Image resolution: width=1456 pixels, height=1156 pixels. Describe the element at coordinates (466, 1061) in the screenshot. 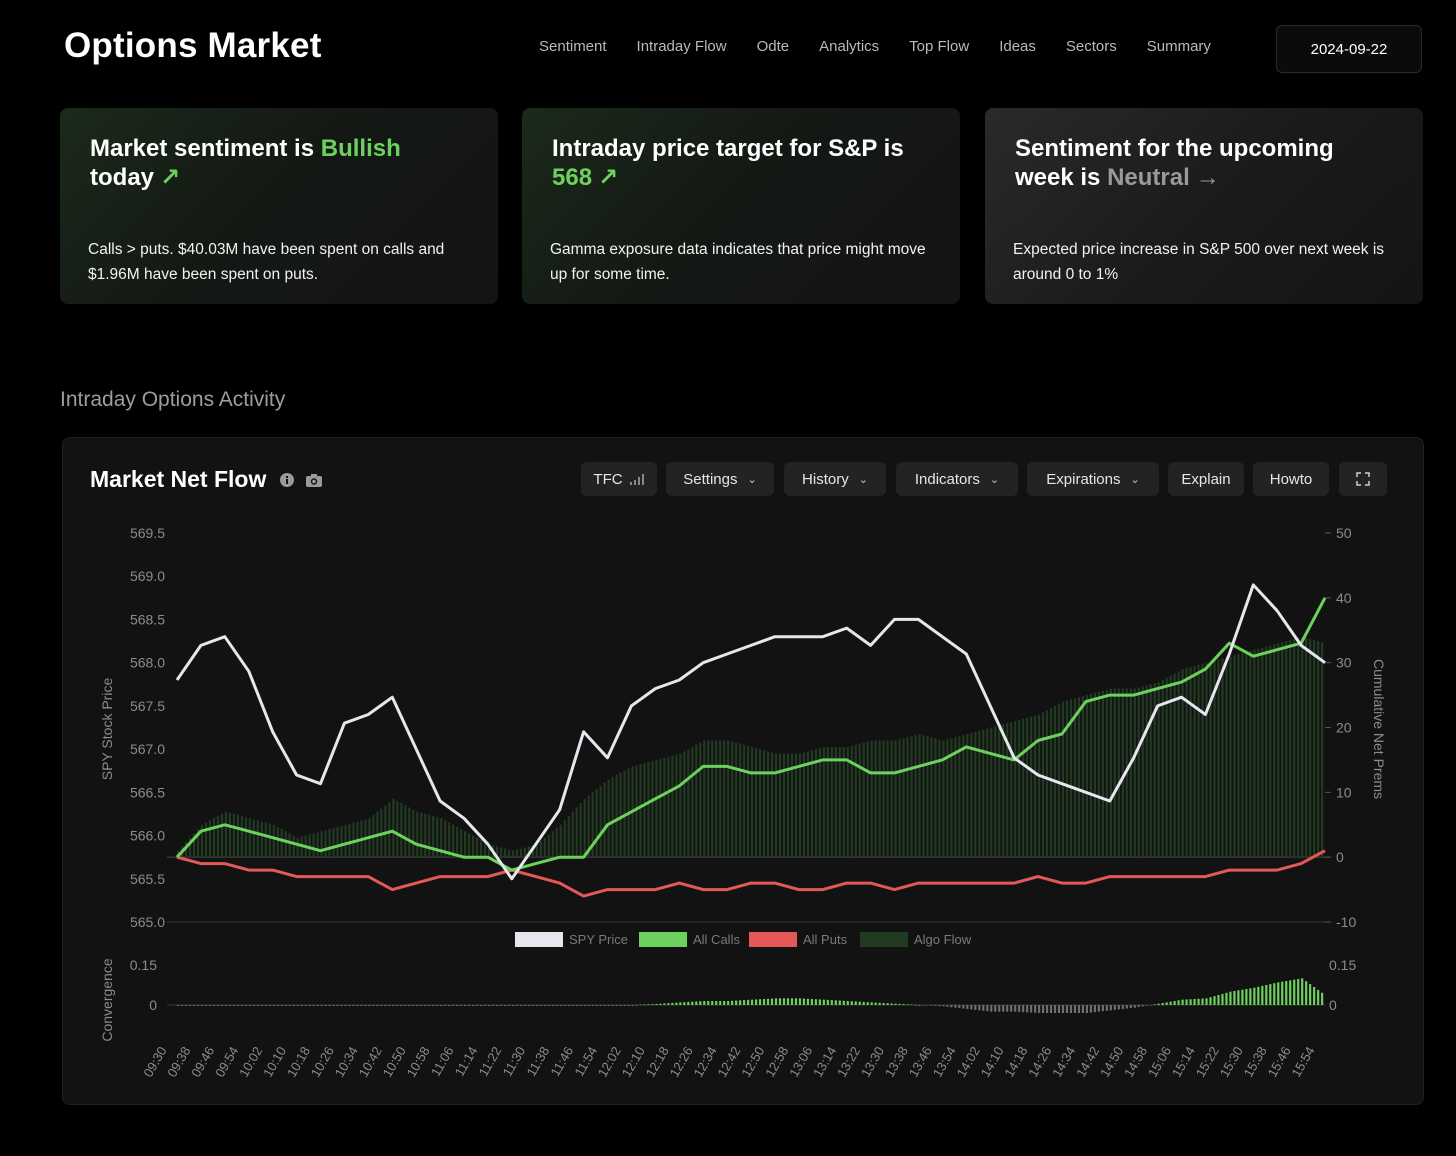

I see `x-tick-label: 11:14` at that location.